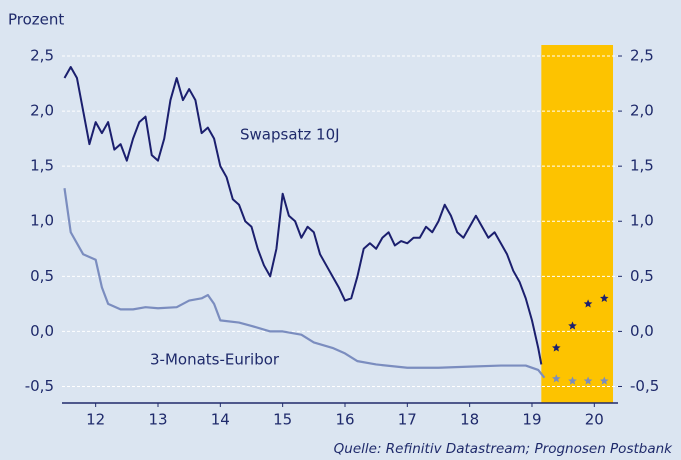 The image size is (681, 460). Describe the element at coordinates (469, 420) in the screenshot. I see `x-tick-label: 18` at that location.